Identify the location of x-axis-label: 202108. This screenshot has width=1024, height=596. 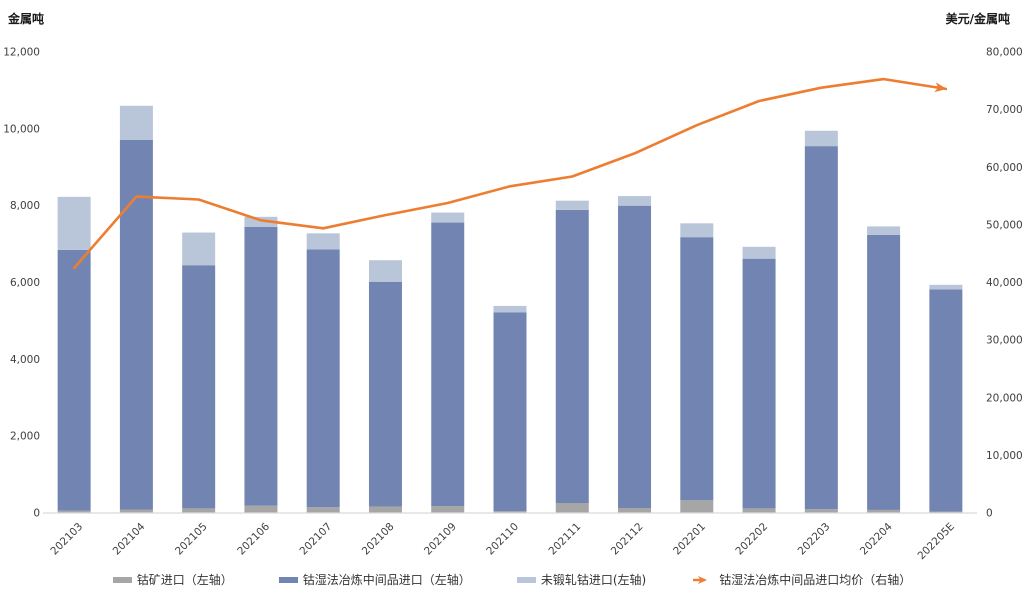
(378, 539).